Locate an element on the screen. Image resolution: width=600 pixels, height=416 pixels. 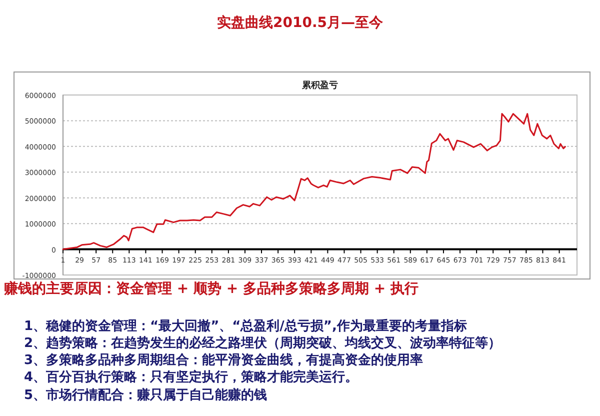
text: 1、稳健的资金管理：“最大回撤”、“总盈利/总亏损”,作为最重要的考量指标 is located at coordinates (245, 326).